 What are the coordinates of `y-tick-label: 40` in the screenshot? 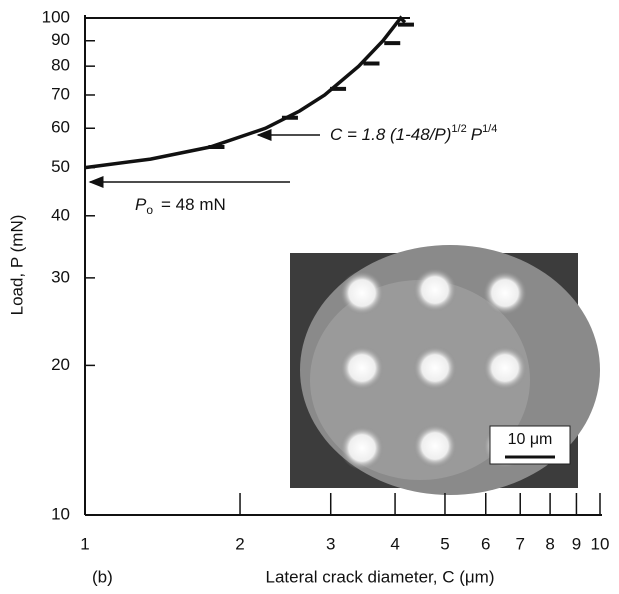 It's located at (60, 214).